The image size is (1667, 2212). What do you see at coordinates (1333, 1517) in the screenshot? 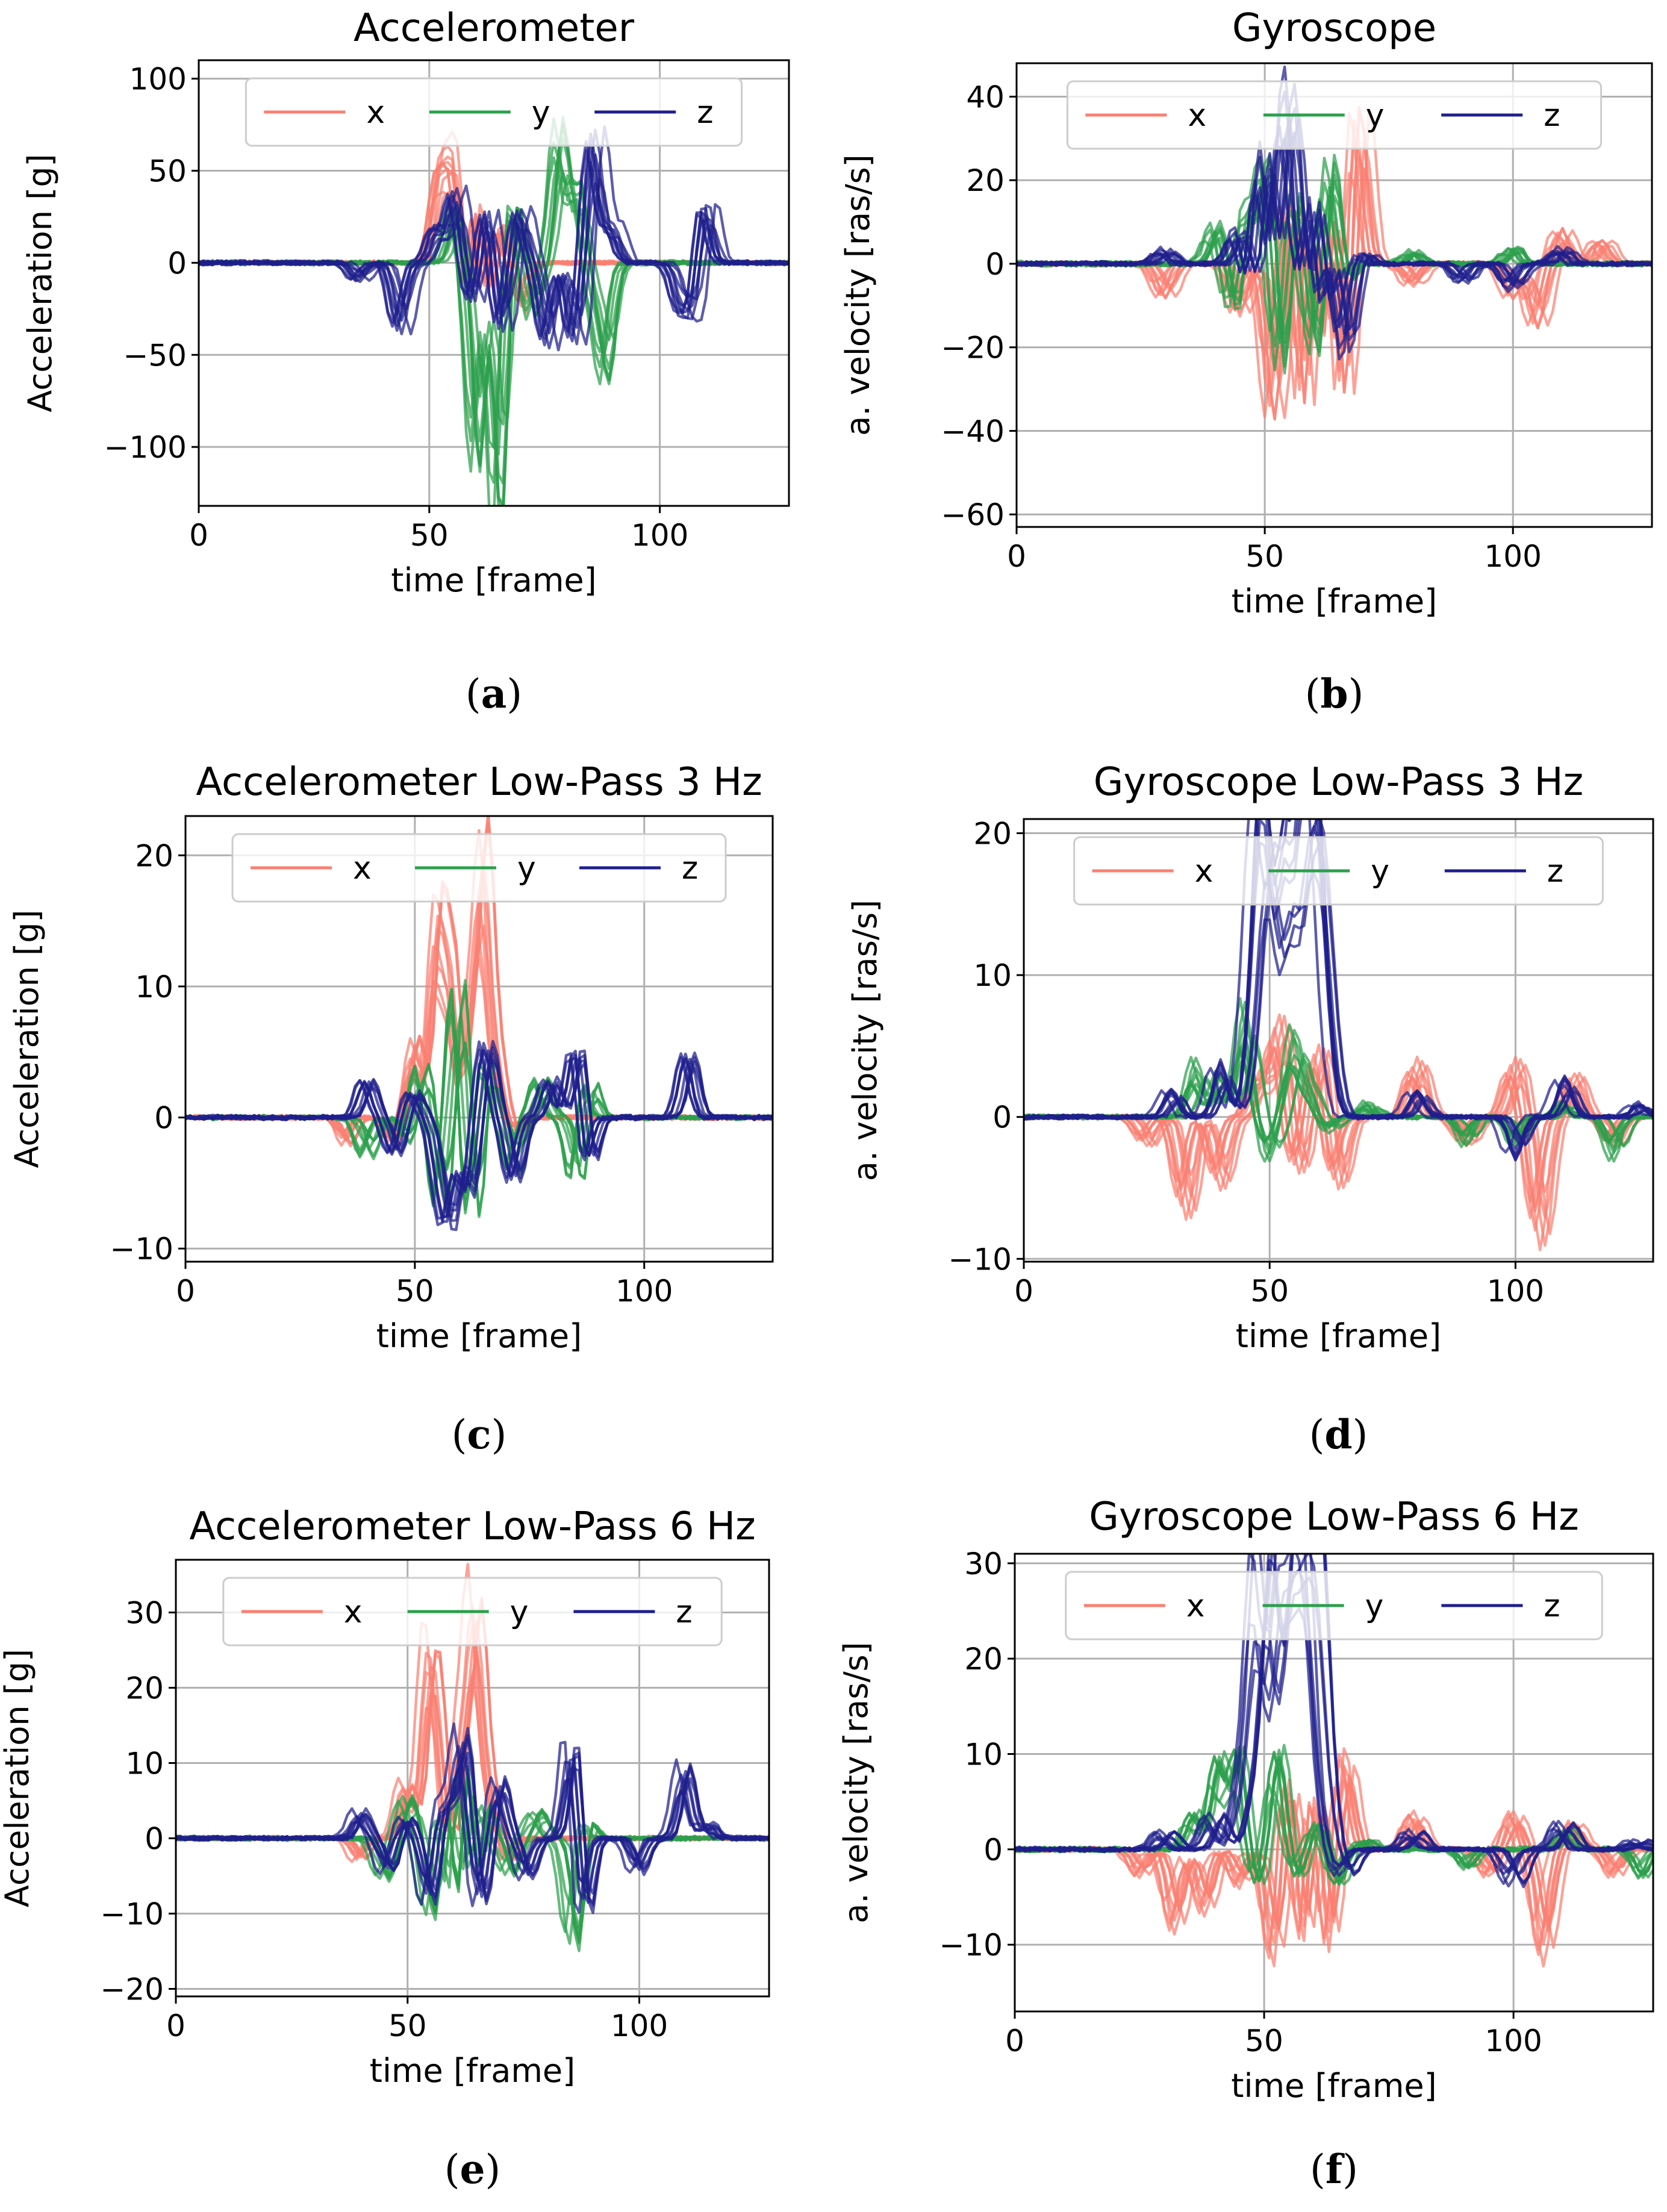
I see `chart-title: Gyroscope Low-Pass 6 Hz` at bounding box center [1333, 1517].